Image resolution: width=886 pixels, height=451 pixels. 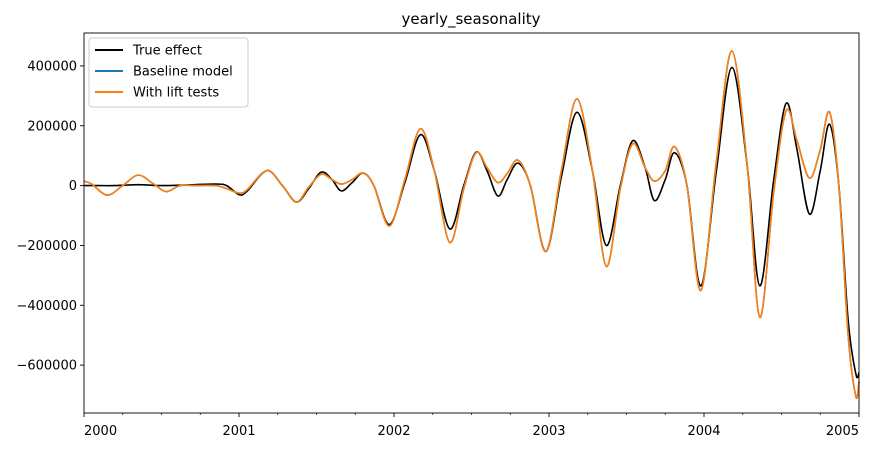 What do you see at coordinates (73, 186) in the screenshot?
I see `y-tick-label: 0` at bounding box center [73, 186].